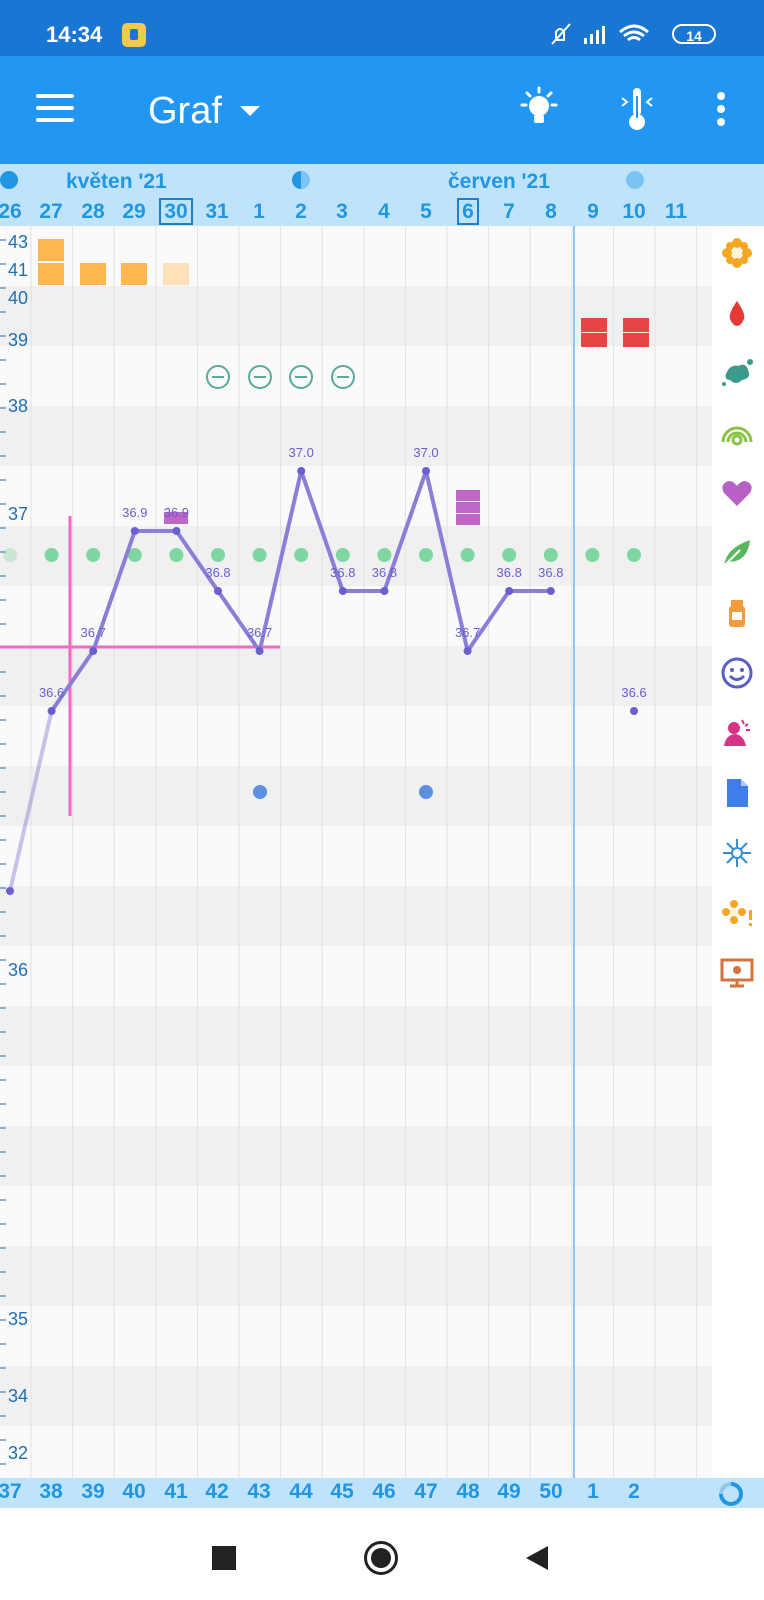 The image size is (764, 1600). What do you see at coordinates (468, 211) in the screenshot?
I see `day-cell-selected: 6` at bounding box center [468, 211].